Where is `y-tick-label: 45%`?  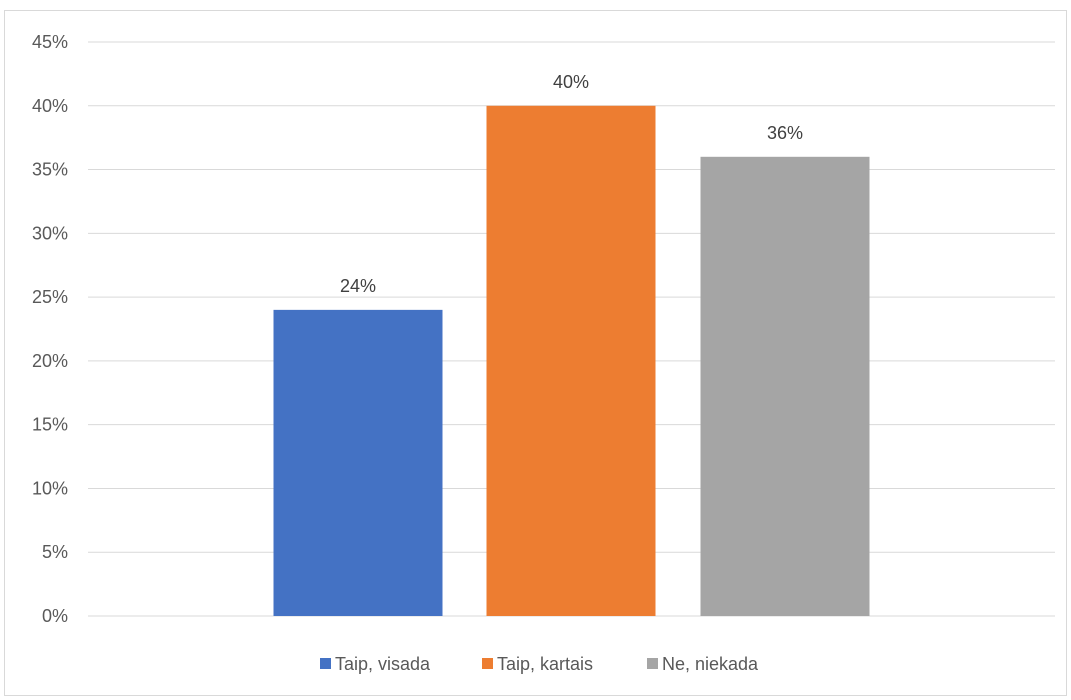
y-tick-label: 45% is located at coordinates (50, 42).